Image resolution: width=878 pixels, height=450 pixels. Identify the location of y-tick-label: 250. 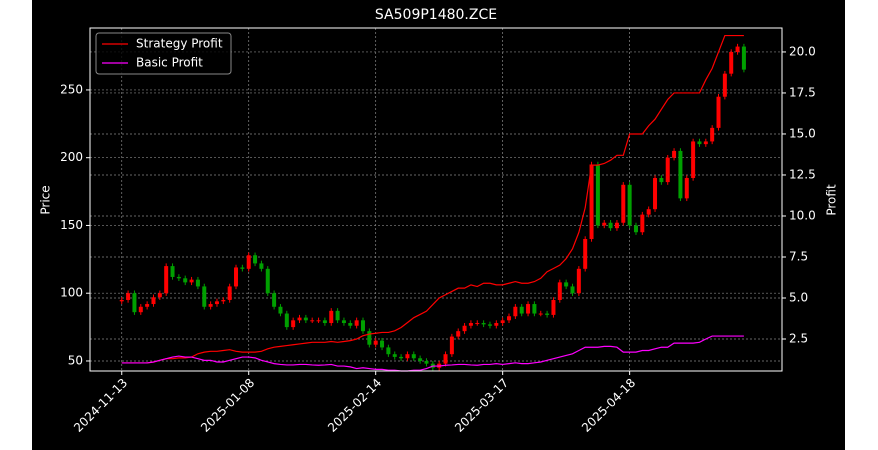
(71, 89).